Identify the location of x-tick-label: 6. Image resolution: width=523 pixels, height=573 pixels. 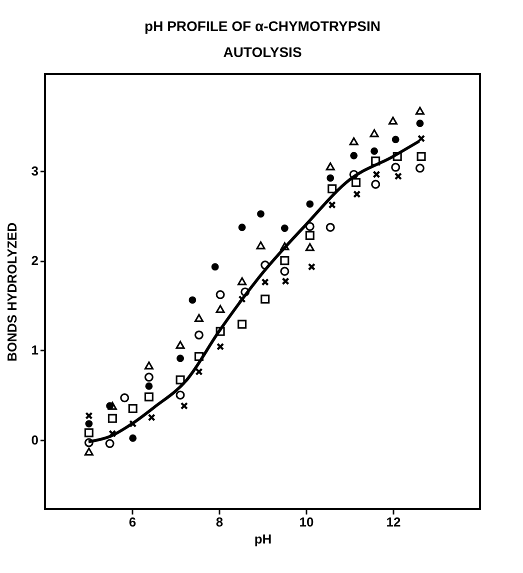
(132, 522).